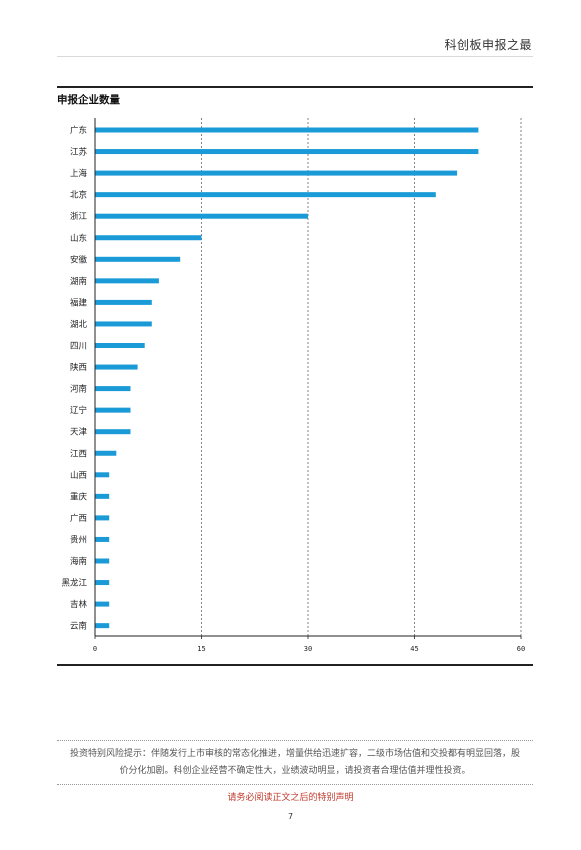 The width and height of the screenshot is (581, 850). Describe the element at coordinates (78, 475) in the screenshot. I see `category-label: 山西` at that location.